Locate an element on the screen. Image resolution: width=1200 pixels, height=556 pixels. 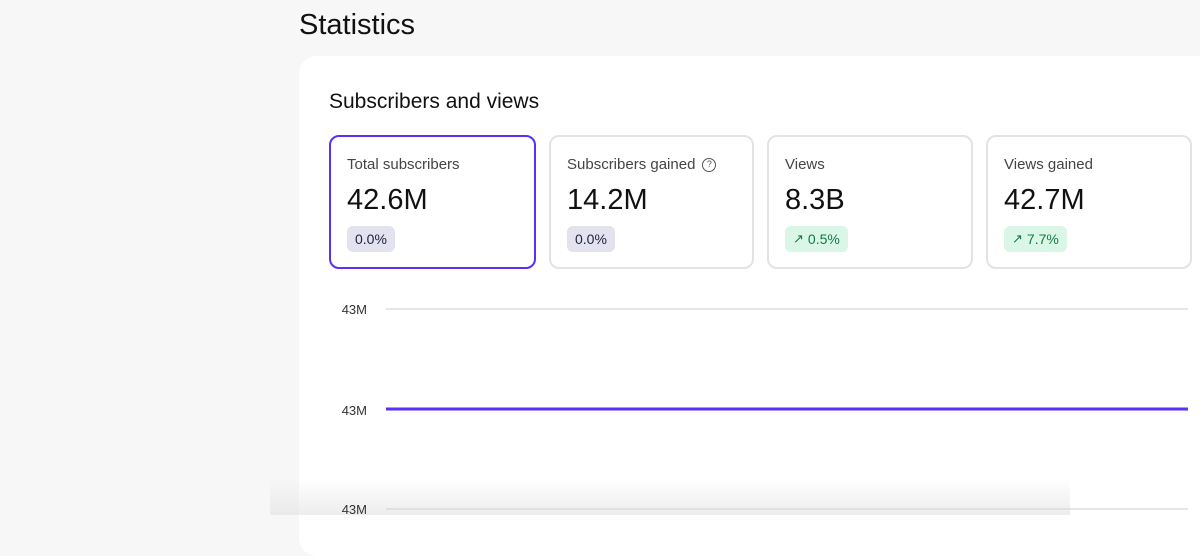
question-circle-icon: ? is located at coordinates (709, 165).